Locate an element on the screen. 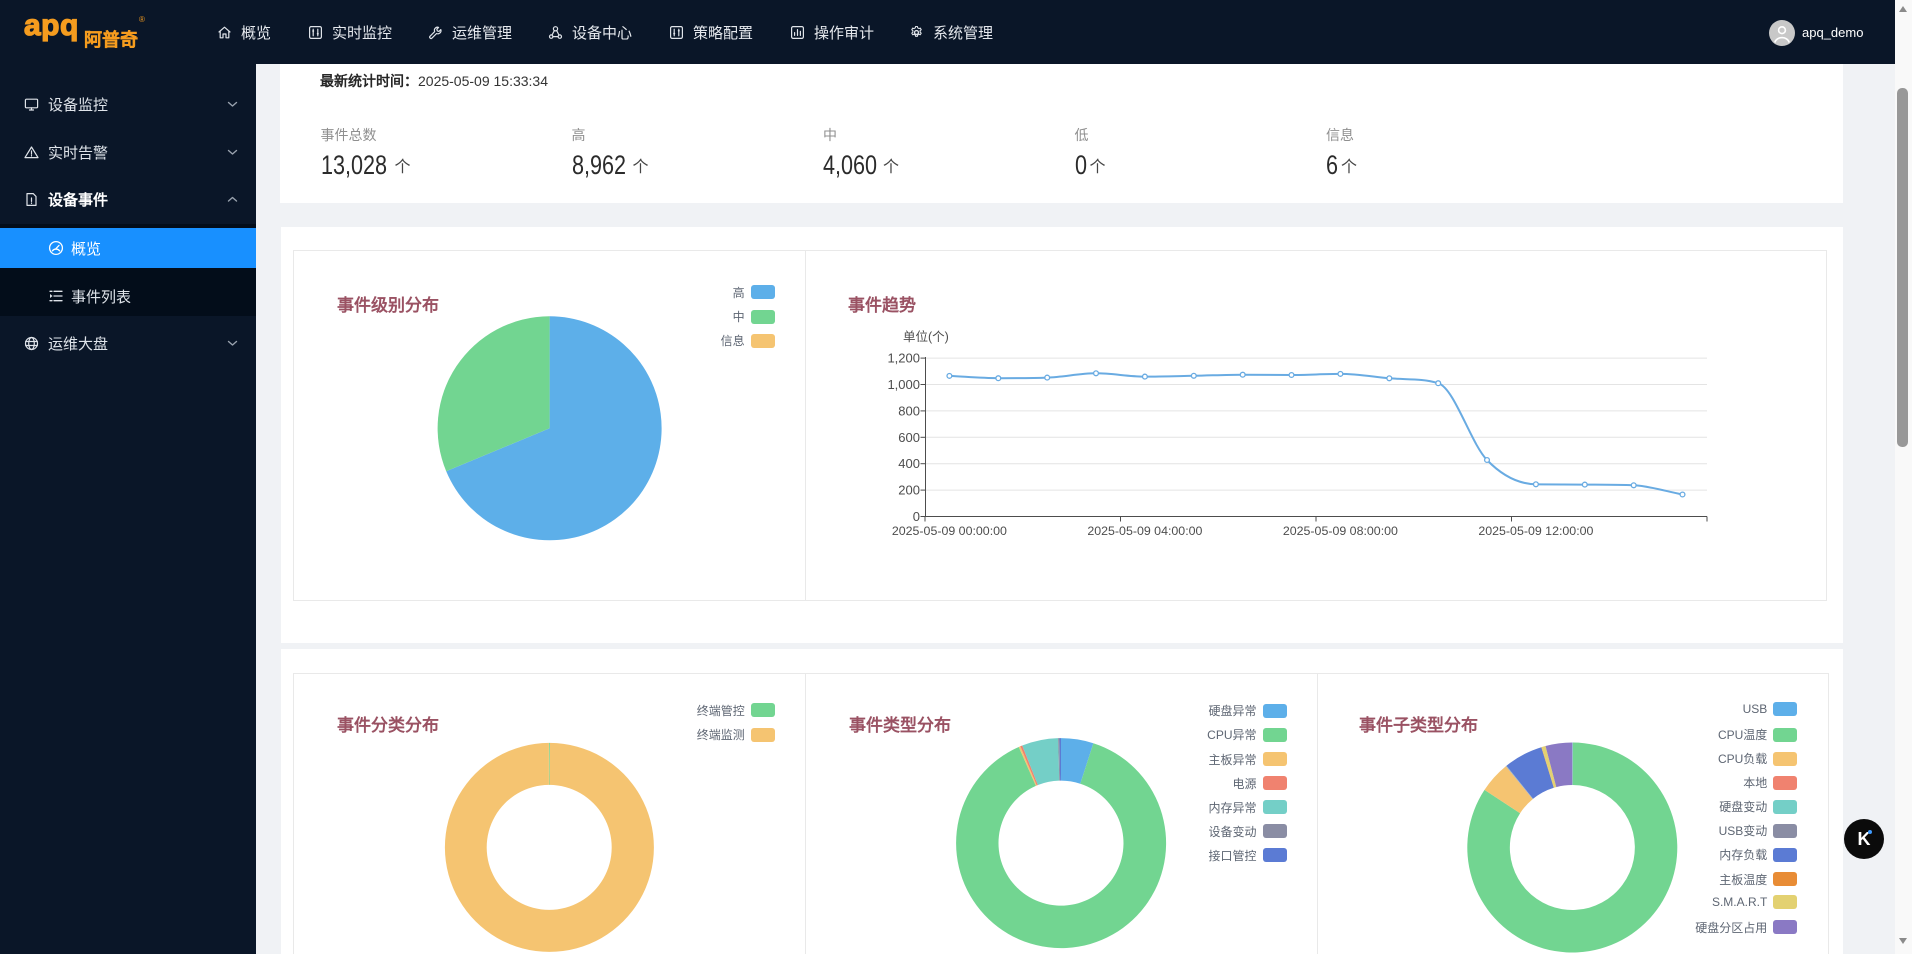 The width and height of the screenshot is (1912, 954). svg-text: 600 is located at coordinates (909, 437).